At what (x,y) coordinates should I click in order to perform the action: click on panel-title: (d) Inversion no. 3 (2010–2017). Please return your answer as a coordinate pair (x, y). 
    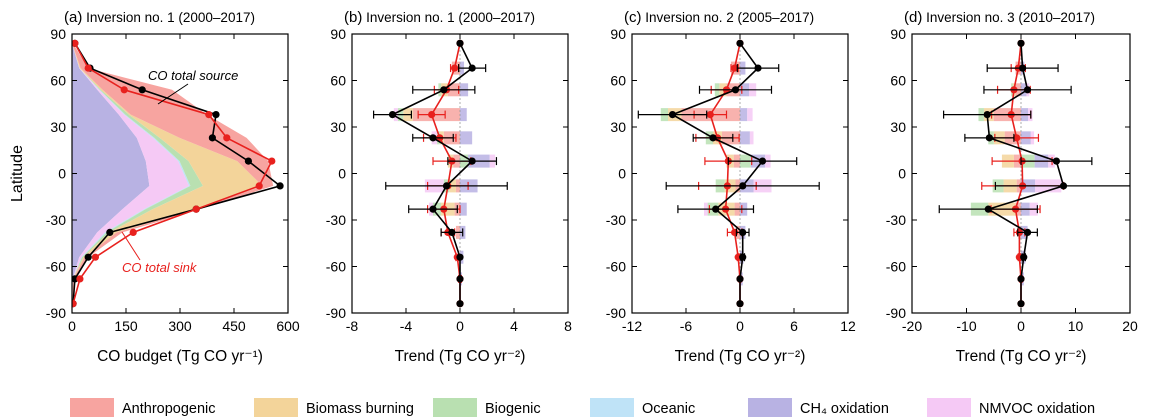
    Looking at the image, I should click on (999, 17).